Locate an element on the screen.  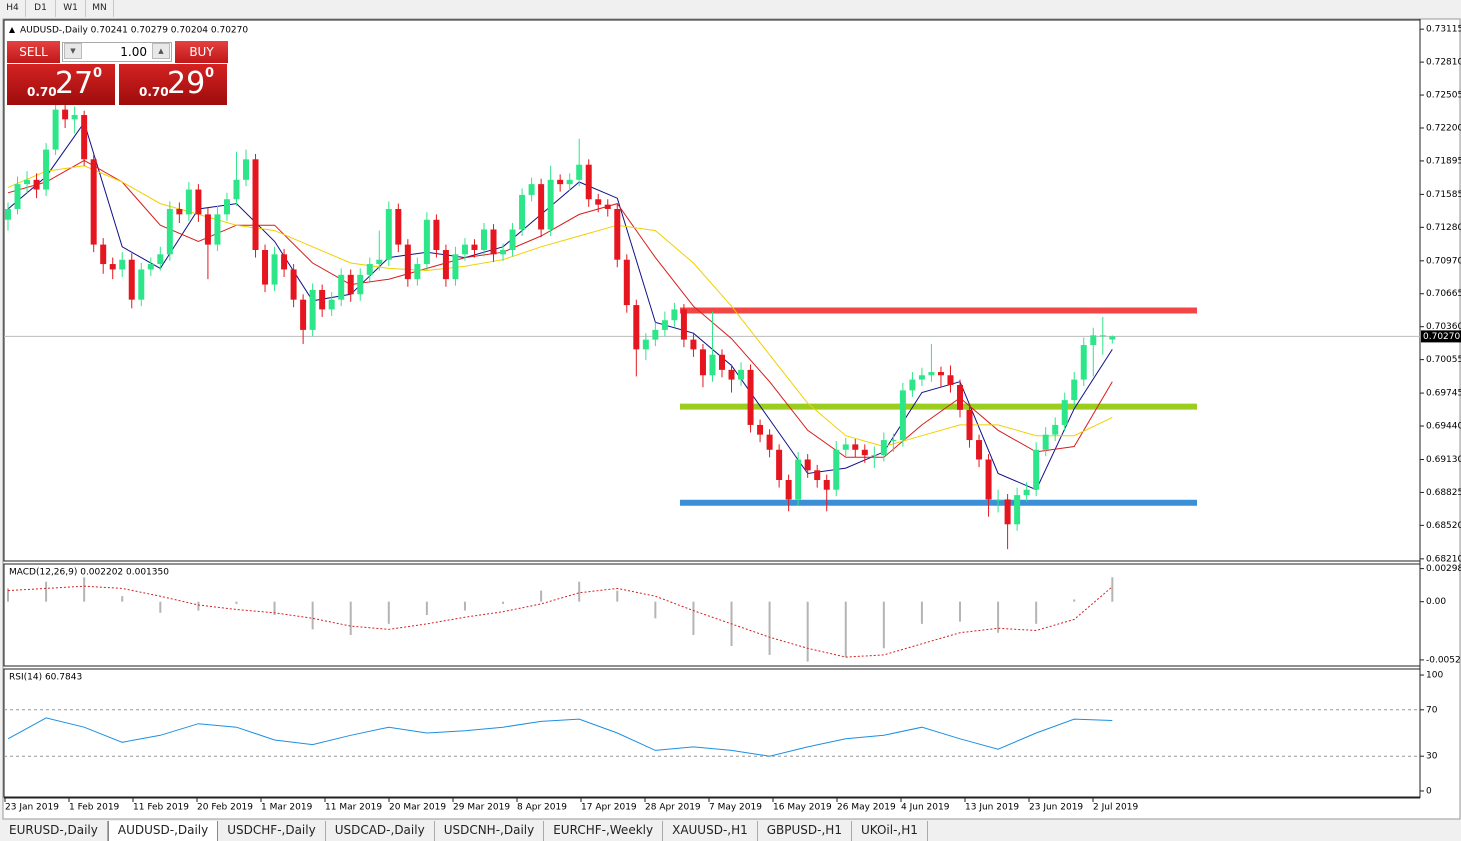
x-tick-label: 1 Feb 2019 is located at coordinates (94, 808).